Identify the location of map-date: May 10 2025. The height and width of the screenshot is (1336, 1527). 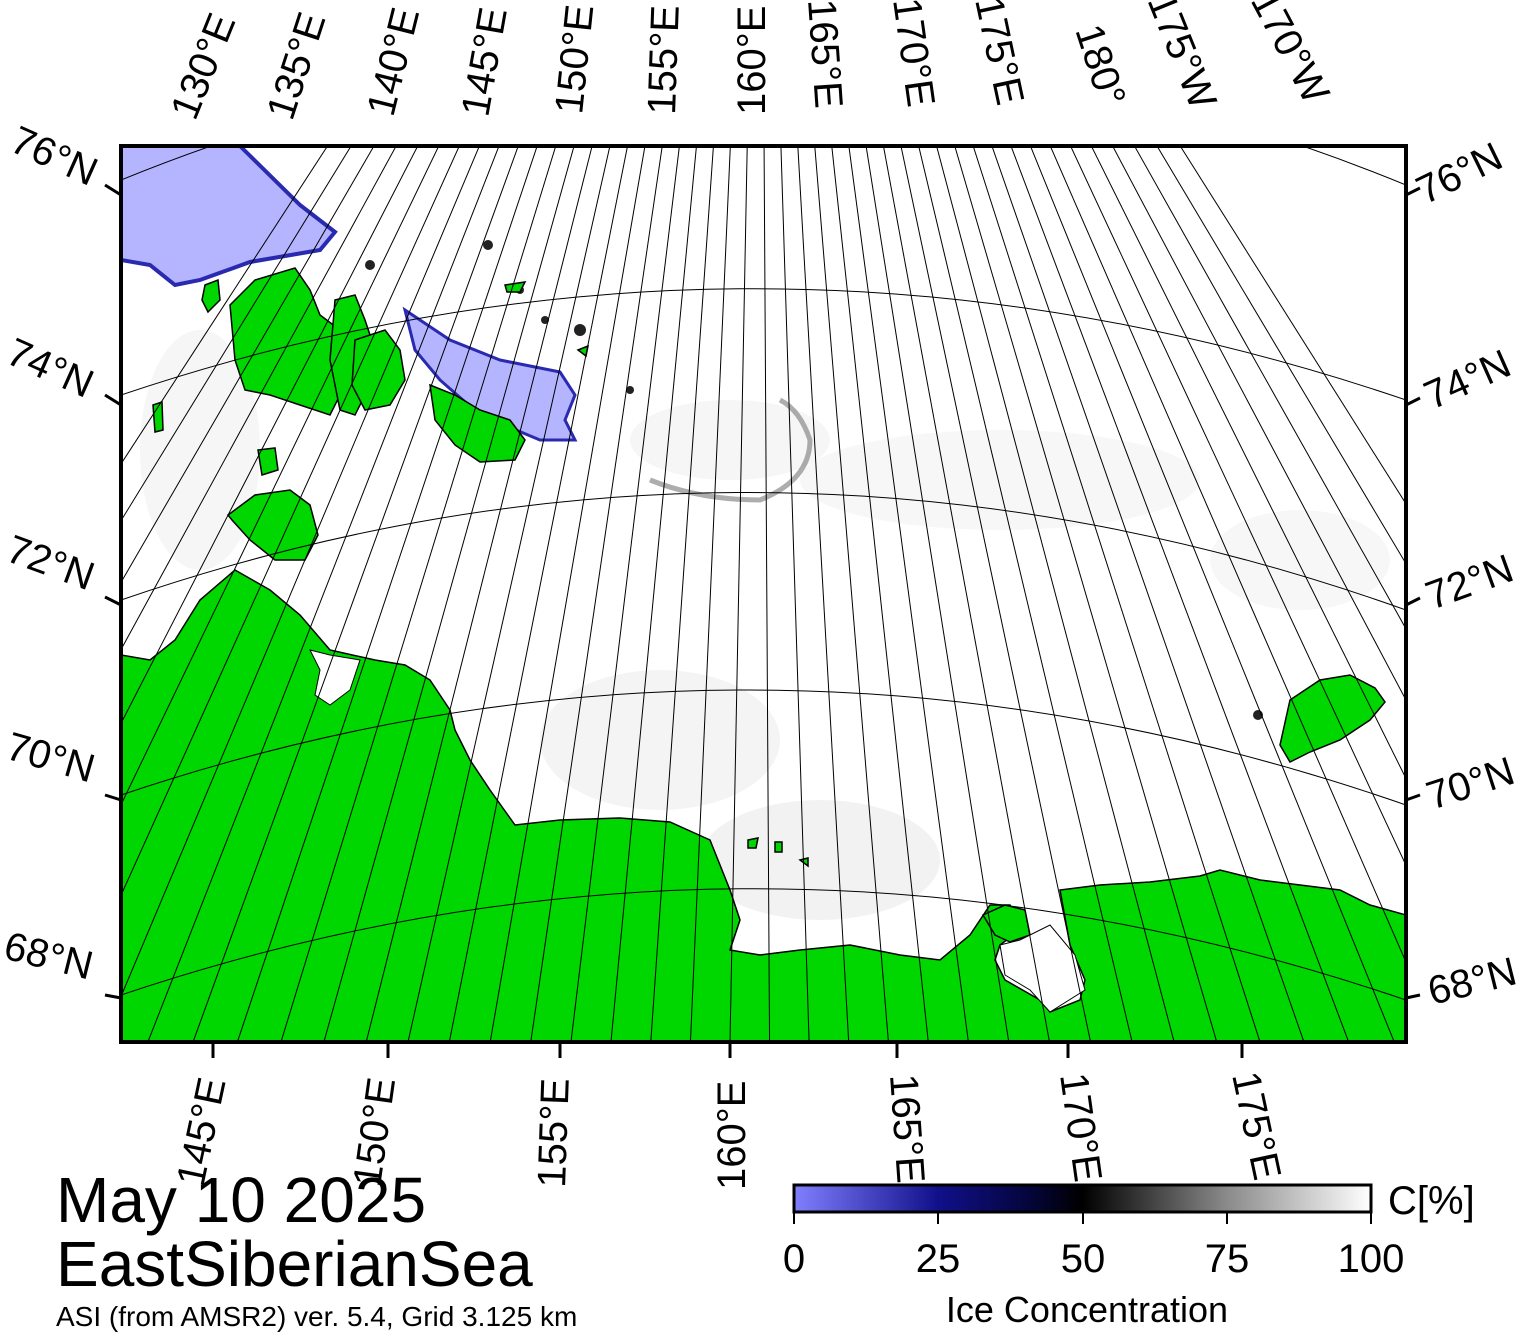
(241, 1200).